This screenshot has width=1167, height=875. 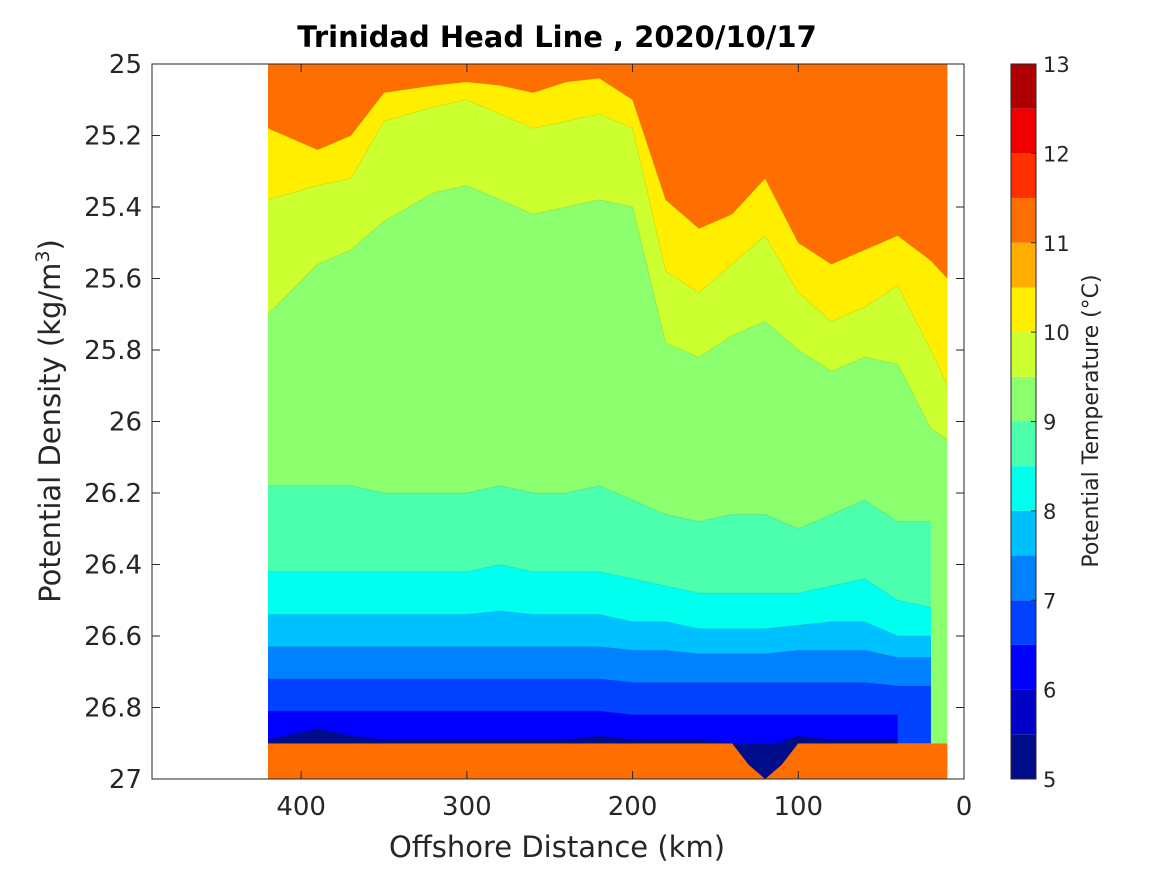 I want to click on colorbar-tick-label: 9, so click(x=1049, y=423).